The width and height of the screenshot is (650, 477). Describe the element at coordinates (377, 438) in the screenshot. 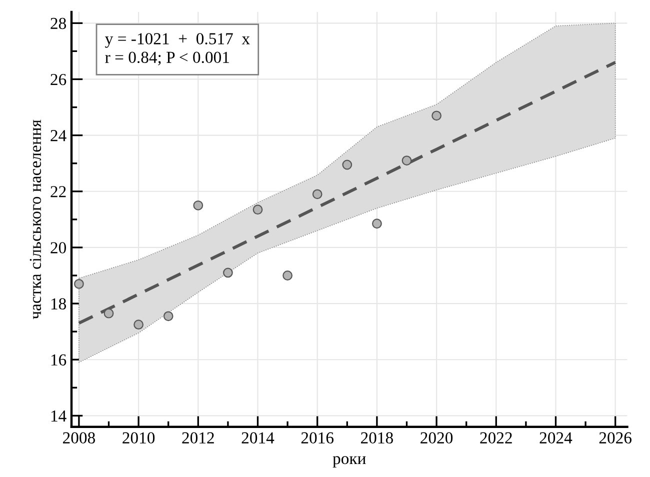

I see `x-tick-label: 2018` at that location.